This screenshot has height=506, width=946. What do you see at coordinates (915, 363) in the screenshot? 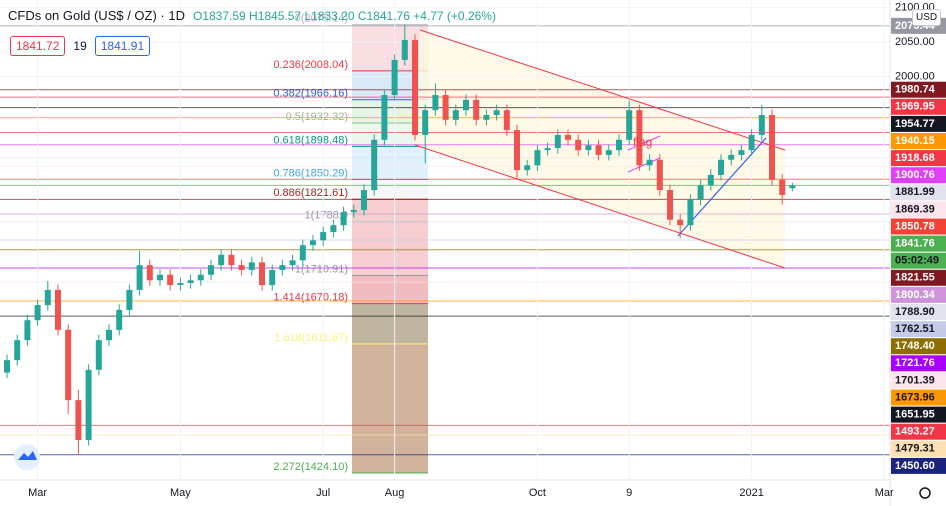
I see `price-label: 1721.76` at bounding box center [915, 363].